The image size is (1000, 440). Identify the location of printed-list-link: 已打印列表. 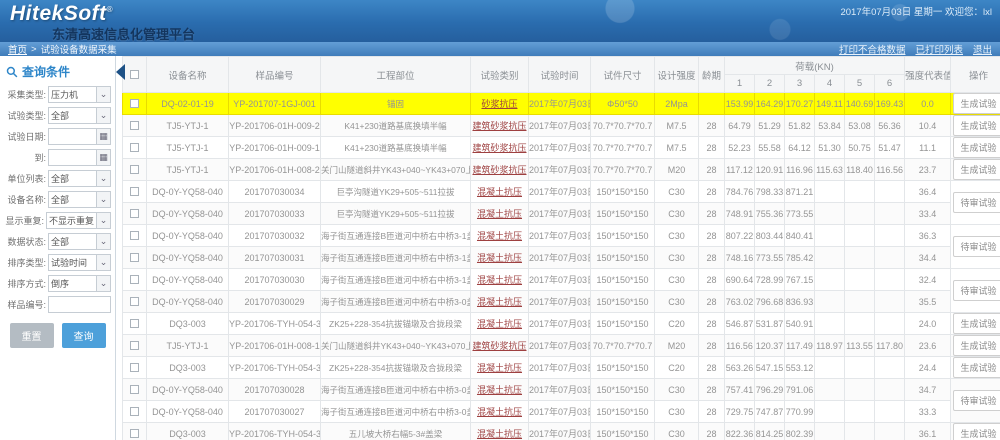
(939, 50).